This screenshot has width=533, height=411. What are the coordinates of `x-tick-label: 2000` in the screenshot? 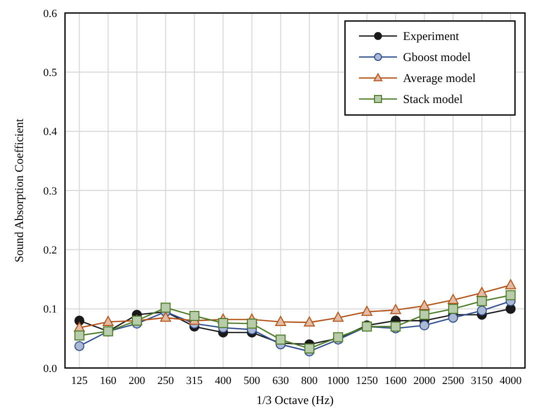 It's located at (424, 381).